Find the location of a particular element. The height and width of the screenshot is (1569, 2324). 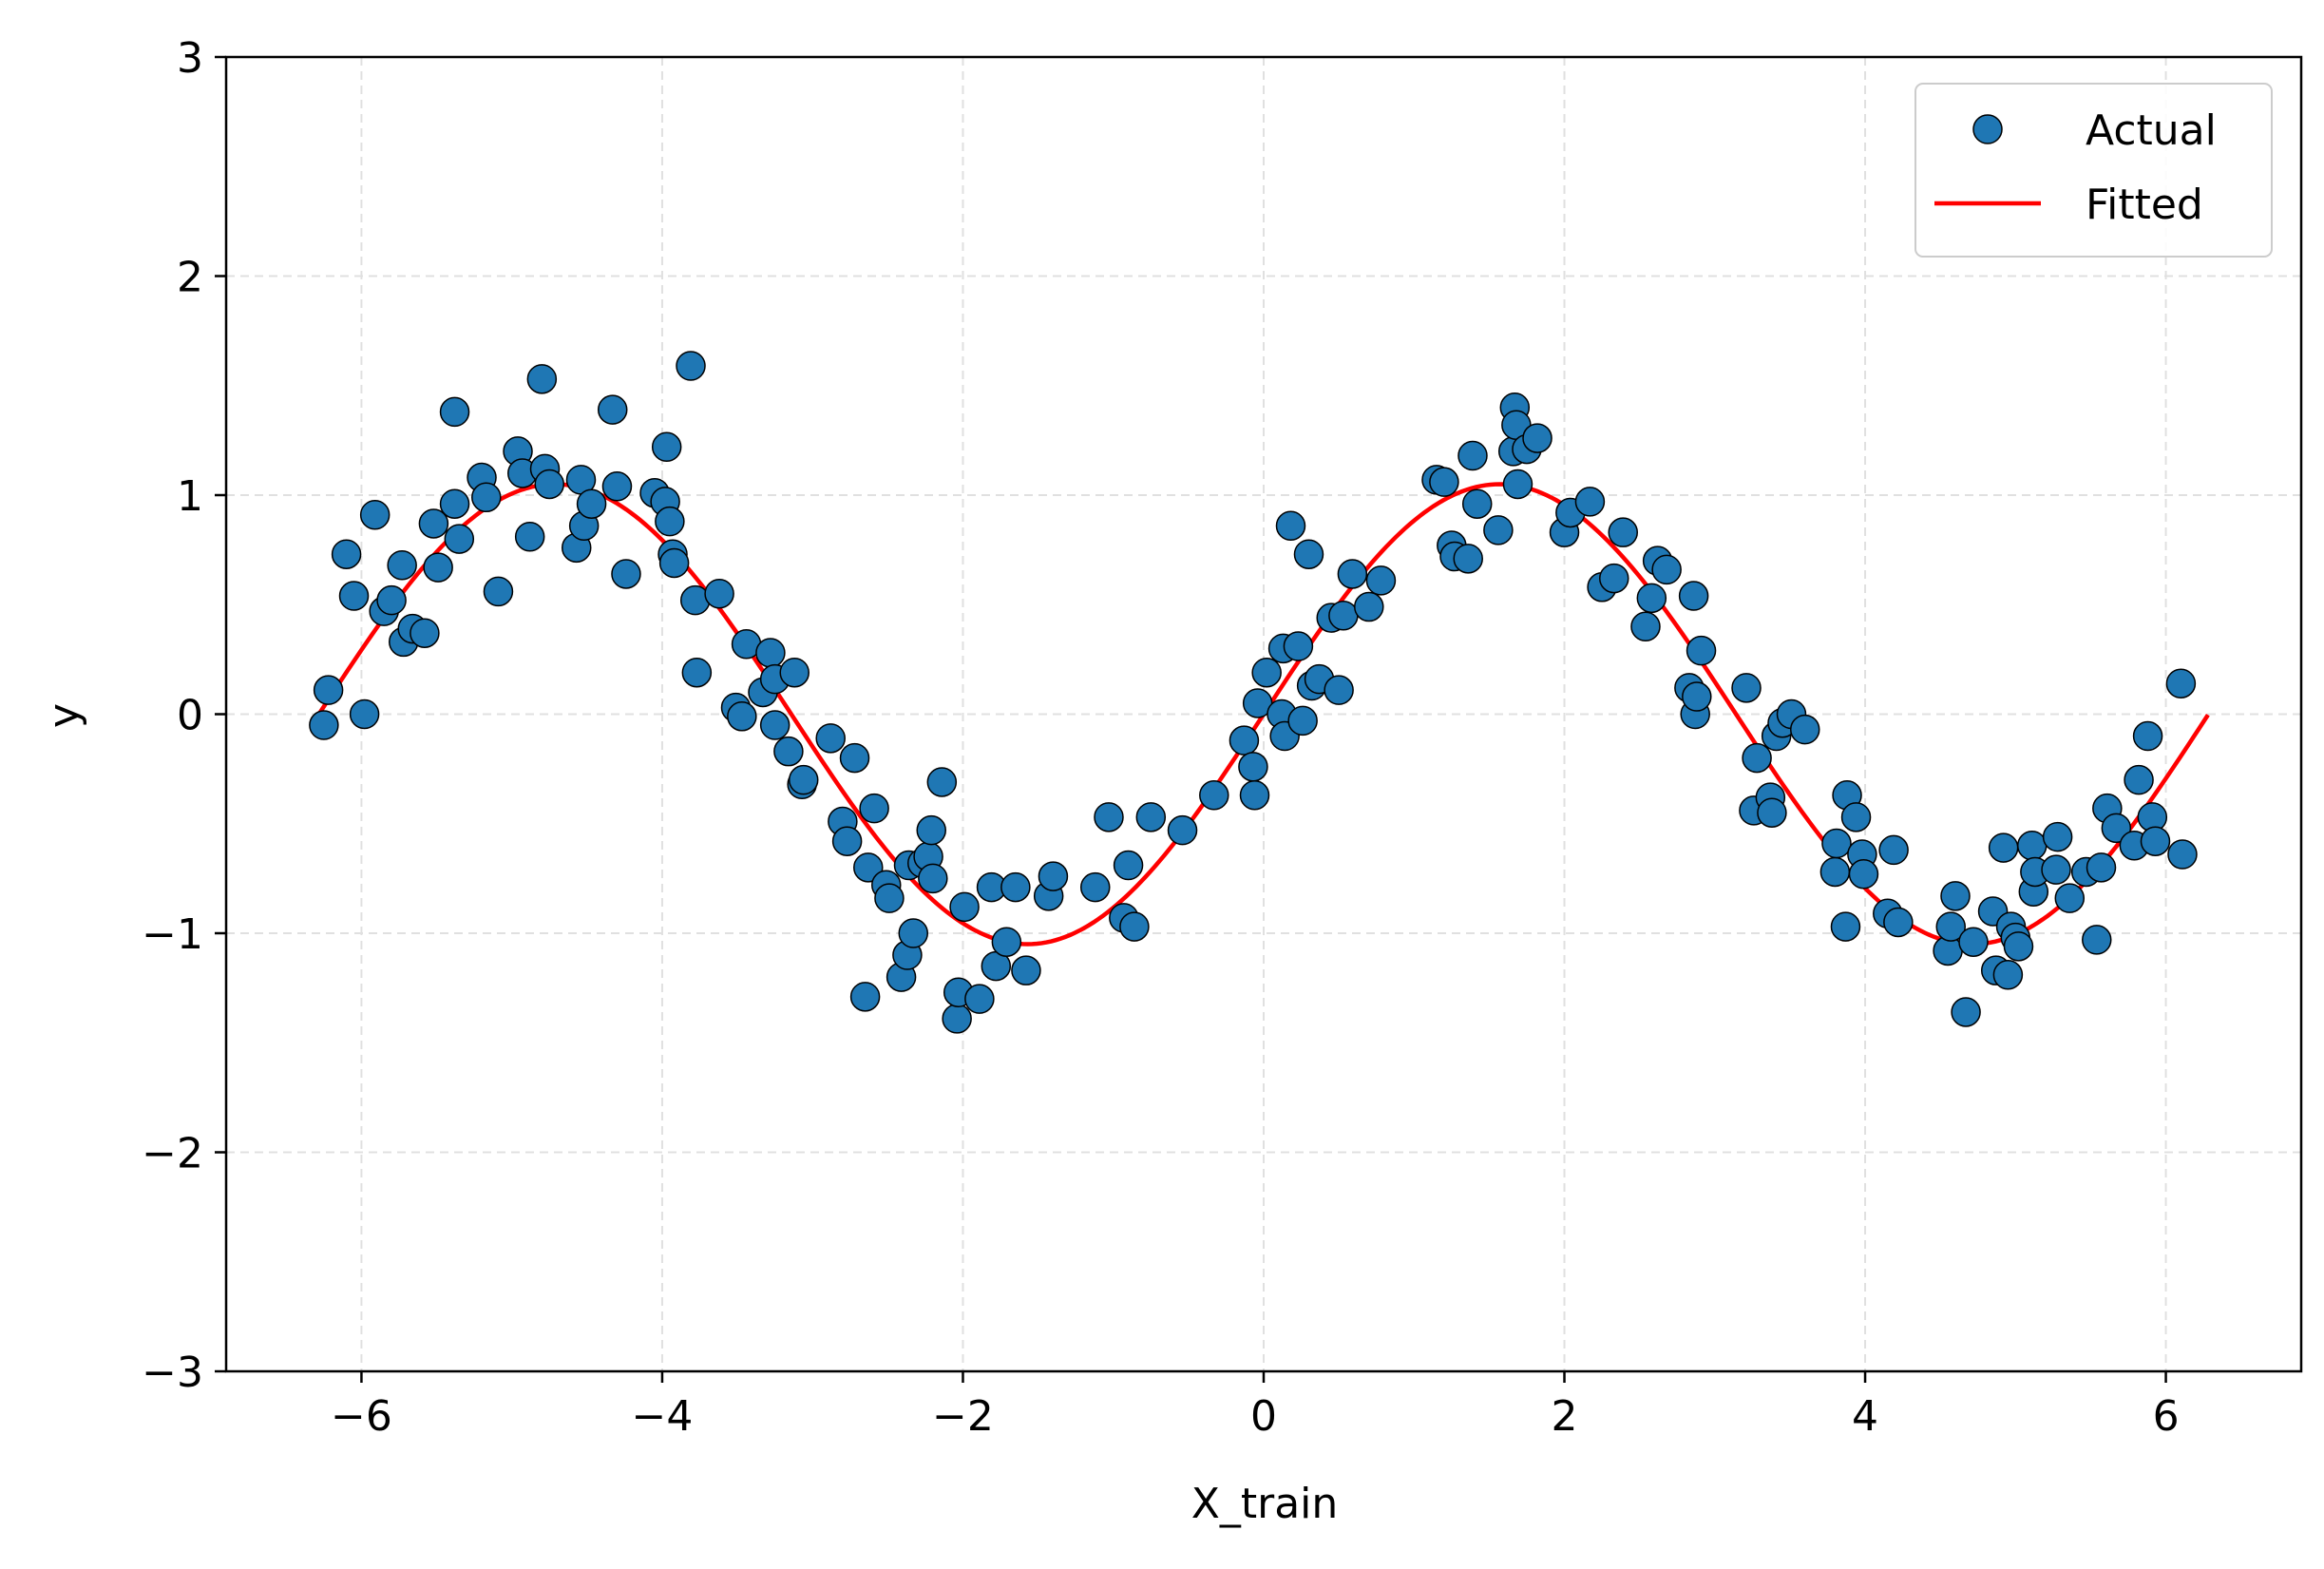

legend-actual-marker is located at coordinates (1987, 129).